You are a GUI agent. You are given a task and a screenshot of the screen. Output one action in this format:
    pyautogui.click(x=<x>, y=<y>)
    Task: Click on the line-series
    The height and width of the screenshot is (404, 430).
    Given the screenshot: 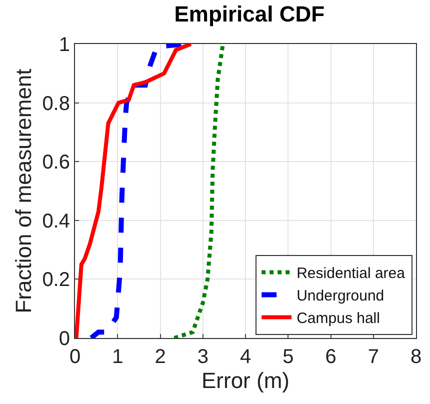 What is the action you would take?
    pyautogui.click(x=198, y=191)
    